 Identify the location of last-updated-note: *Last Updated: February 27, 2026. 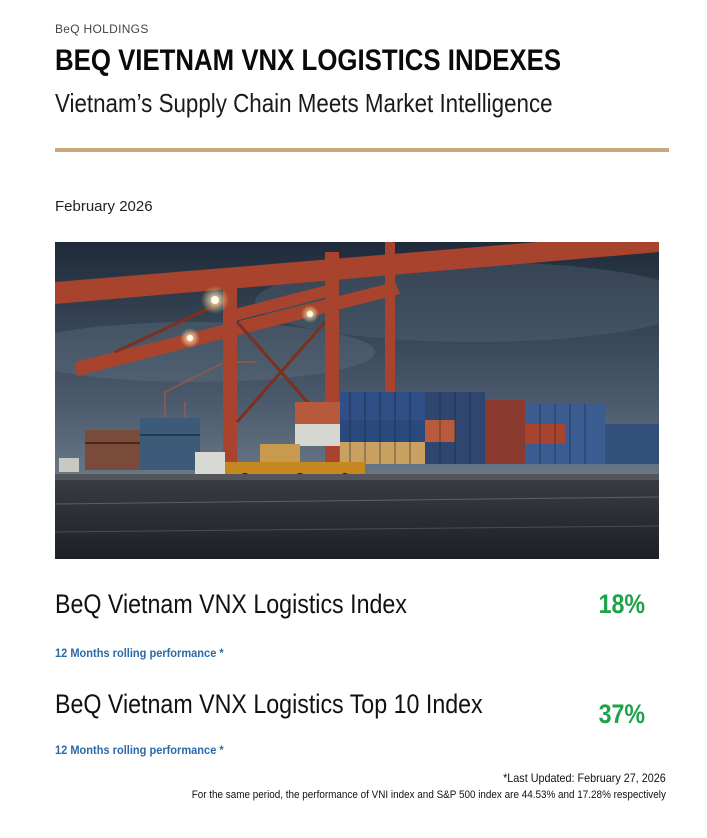
(584, 778).